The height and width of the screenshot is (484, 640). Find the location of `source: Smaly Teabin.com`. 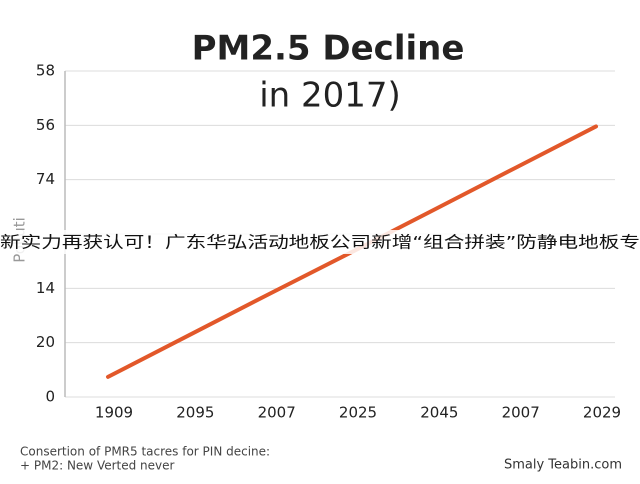

source: Smaly Teabin.com is located at coordinates (563, 465).